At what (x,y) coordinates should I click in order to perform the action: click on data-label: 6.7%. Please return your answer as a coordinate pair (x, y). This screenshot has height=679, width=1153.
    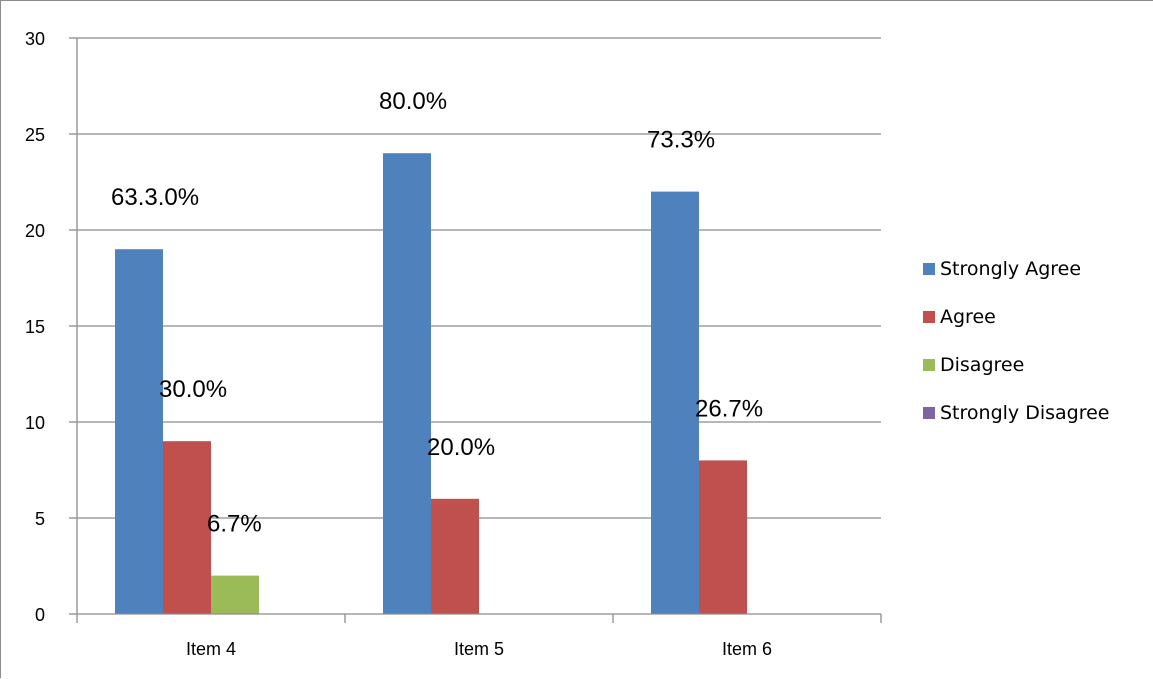
    Looking at the image, I should click on (234, 524).